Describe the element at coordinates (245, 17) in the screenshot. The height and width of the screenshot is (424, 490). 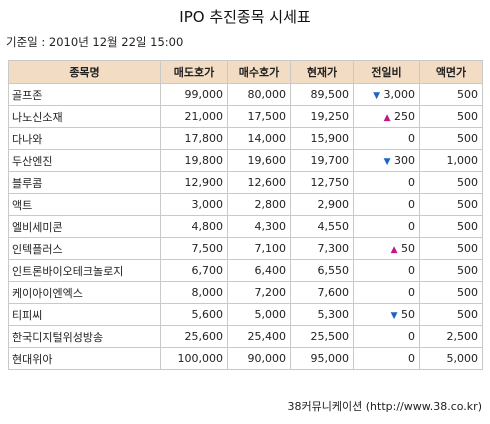
I see `page-title: IPO 추진종목 시세표` at that location.